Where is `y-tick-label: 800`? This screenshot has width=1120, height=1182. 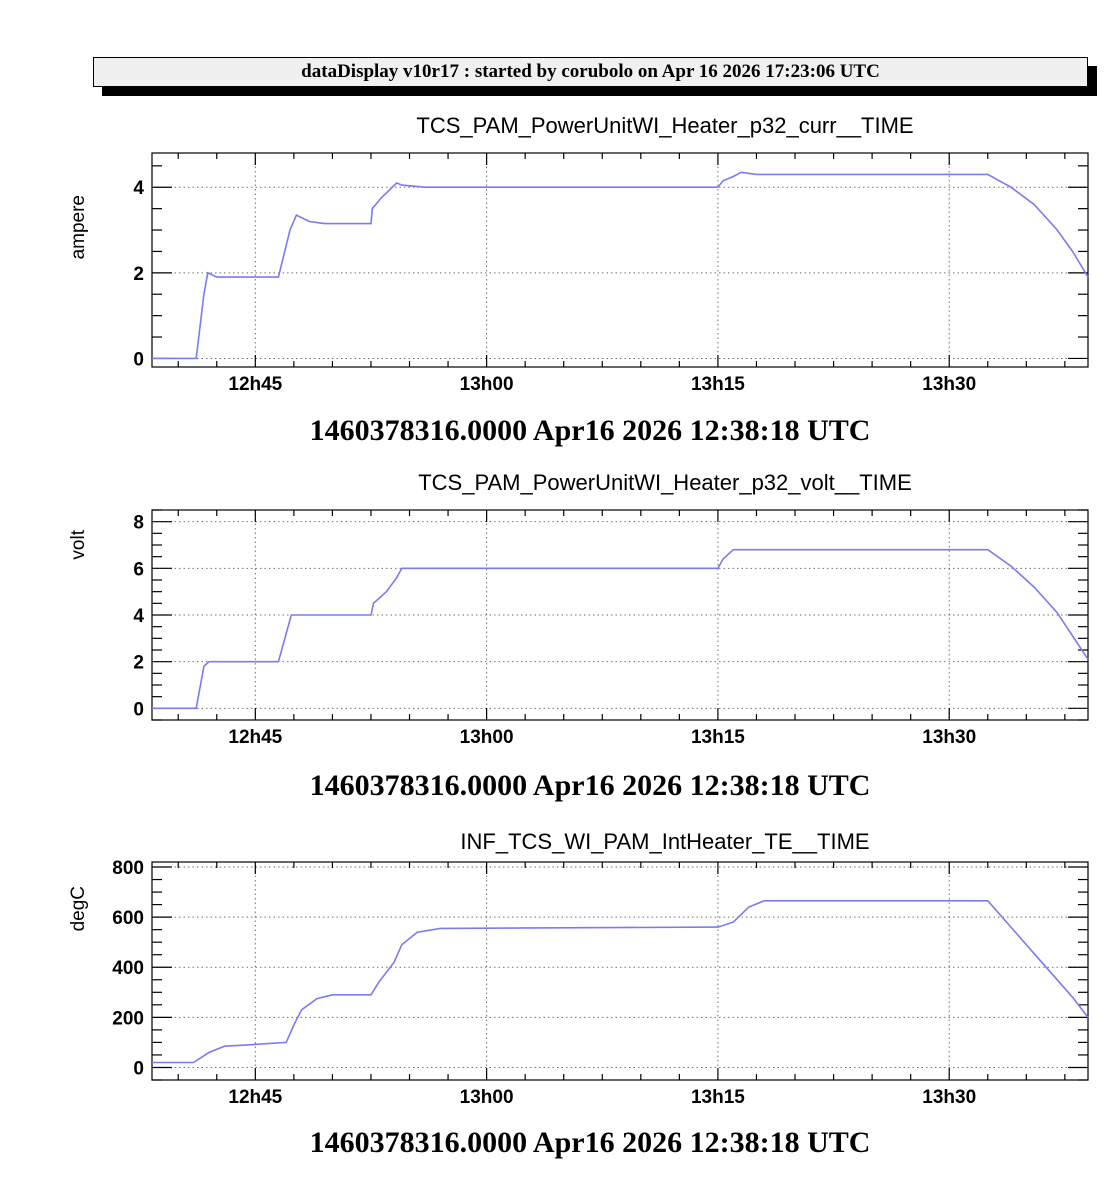 y-tick-label: 800 is located at coordinates (128, 868).